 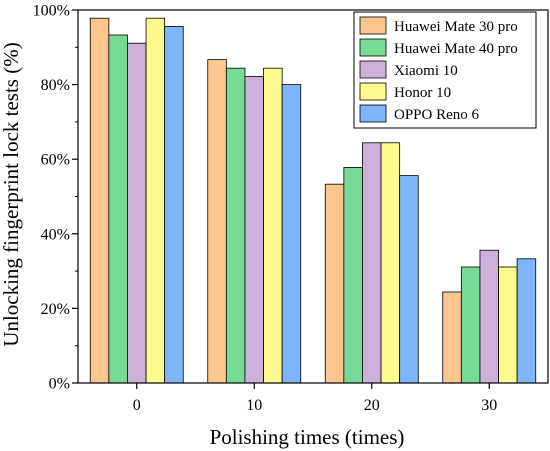 What do you see at coordinates (426, 71) in the screenshot?
I see `legend-label: Xiaomi 10` at bounding box center [426, 71].